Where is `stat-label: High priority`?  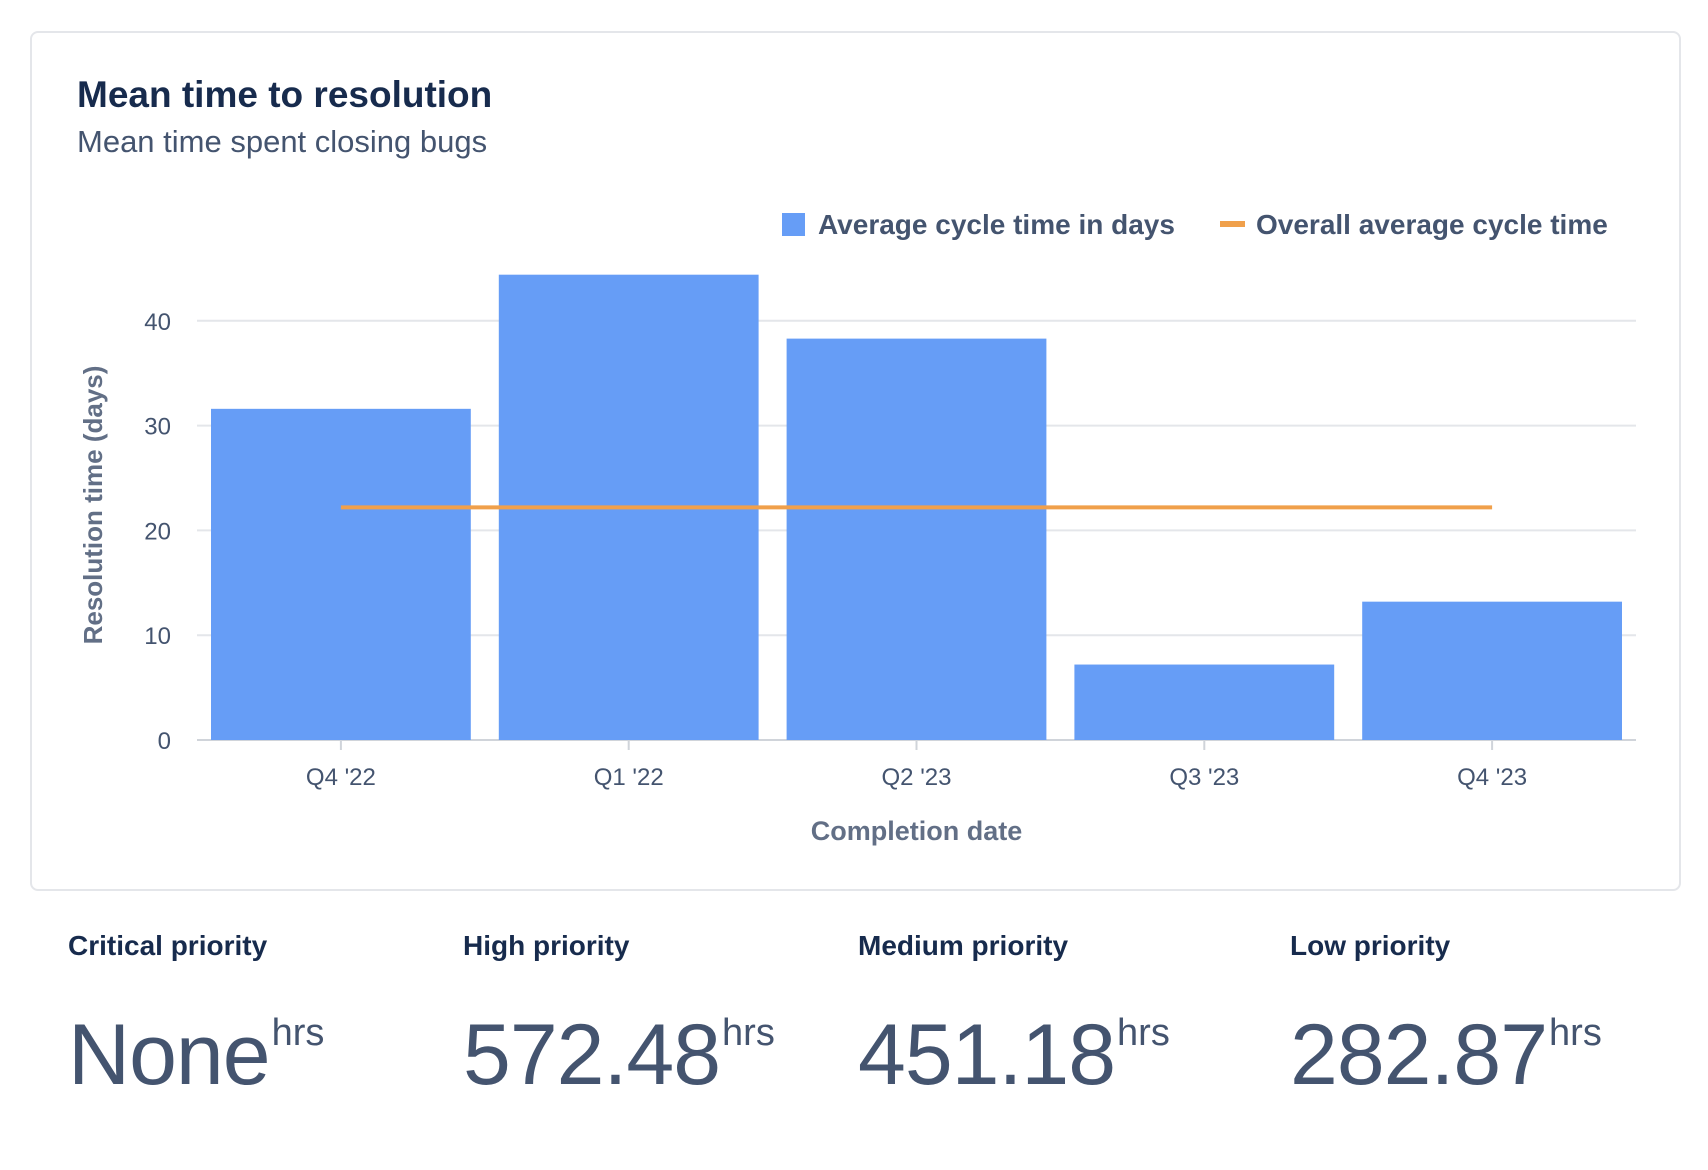 stat-label: High priority is located at coordinates (546, 945).